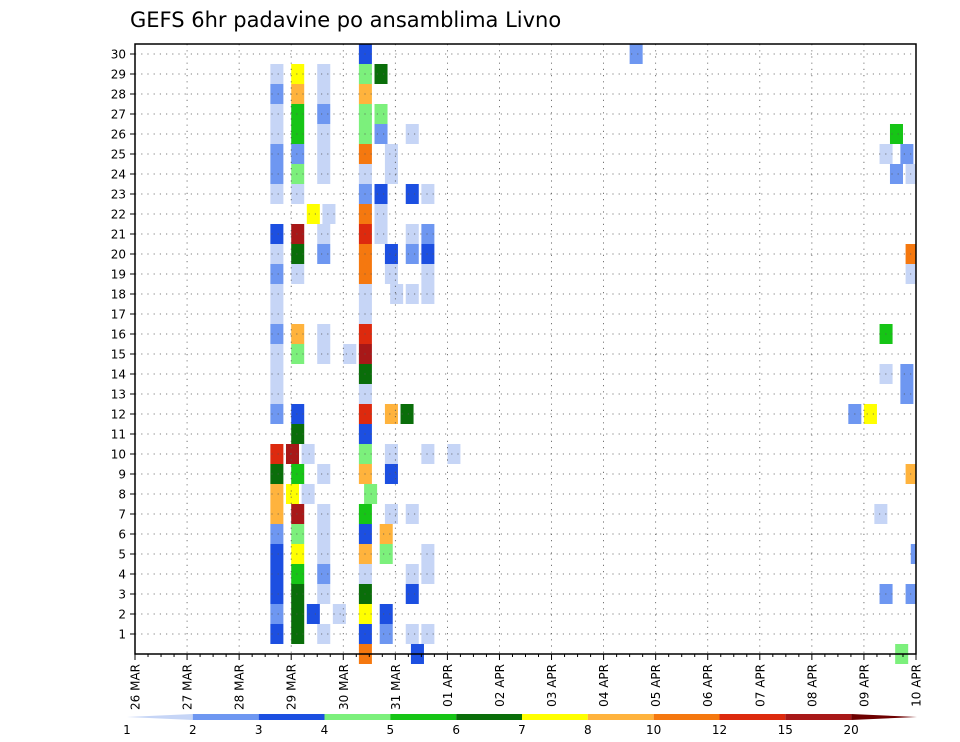 The width and height of the screenshot is (960, 742). Describe the element at coordinates (708, 685) in the screenshot. I see `x-tick-label: 06 APR` at that location.